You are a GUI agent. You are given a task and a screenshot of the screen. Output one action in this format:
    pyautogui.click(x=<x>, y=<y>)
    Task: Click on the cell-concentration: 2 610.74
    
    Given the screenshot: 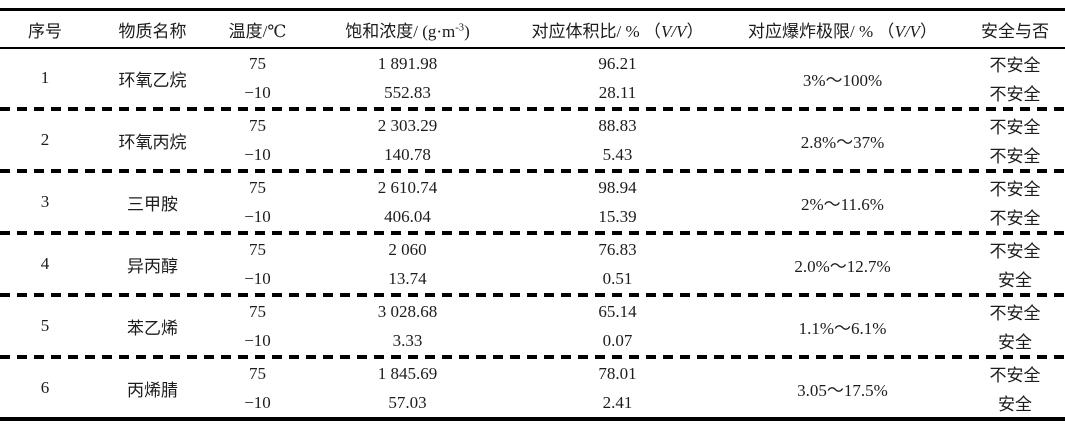 What is the action you would take?
    pyautogui.click(x=407, y=187)
    